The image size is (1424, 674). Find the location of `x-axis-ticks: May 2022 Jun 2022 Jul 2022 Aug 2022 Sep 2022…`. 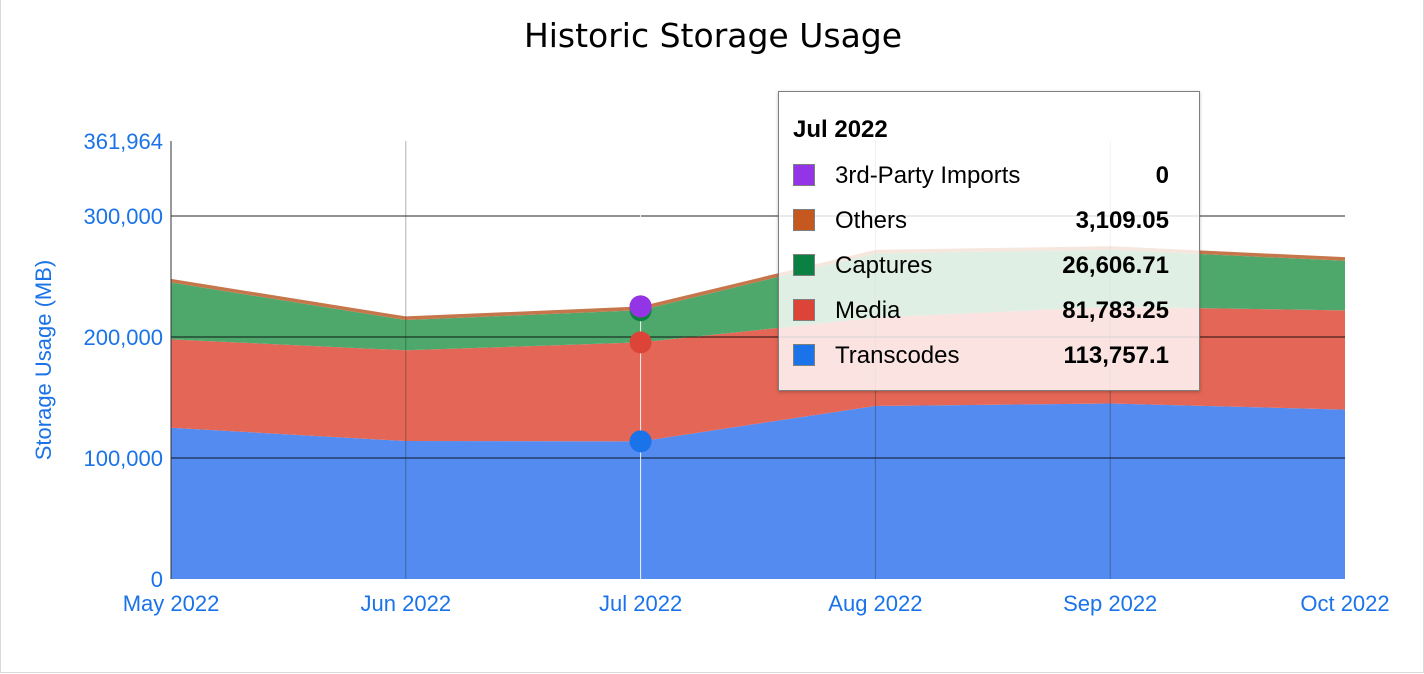

x-axis-ticks: May 2022 Jun 2022 Jul 2022 Aug 2022 Sep 2022… is located at coordinates (756, 603).